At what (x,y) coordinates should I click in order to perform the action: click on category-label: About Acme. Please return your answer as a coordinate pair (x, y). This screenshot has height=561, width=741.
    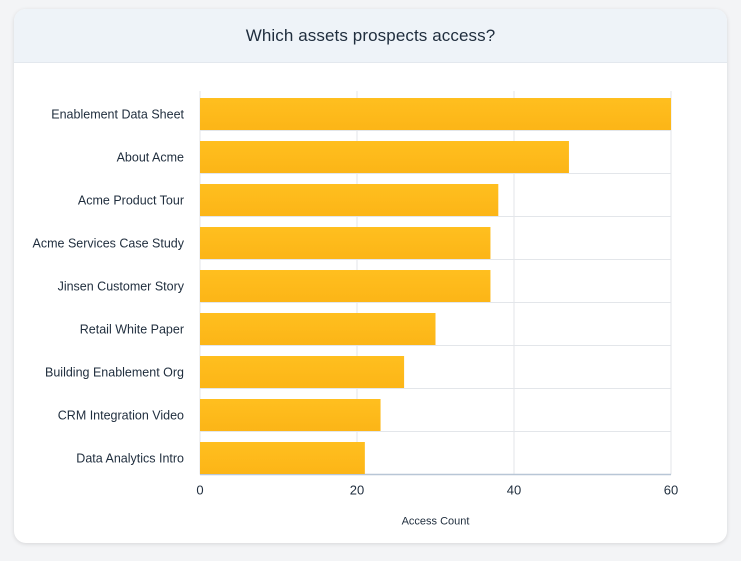
    Looking at the image, I should click on (150, 158).